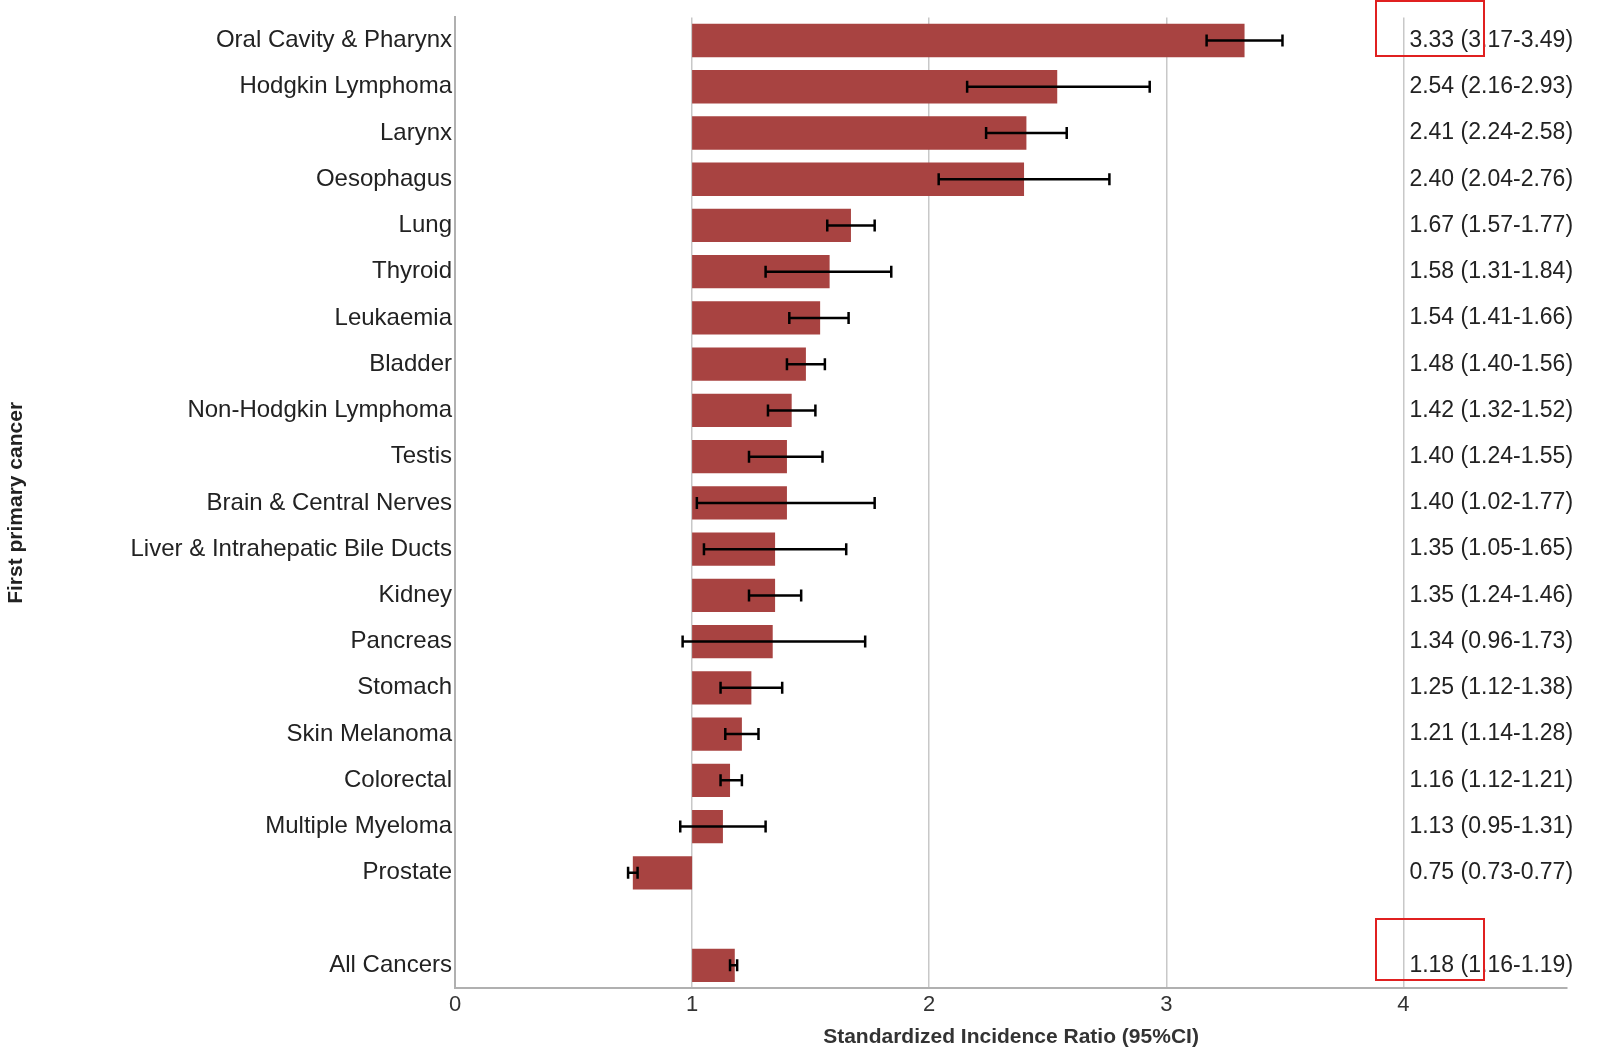 This screenshot has height=1058, width=1603. I want to click on y-tick-label: Multiple Myeloma, so click(359, 825).